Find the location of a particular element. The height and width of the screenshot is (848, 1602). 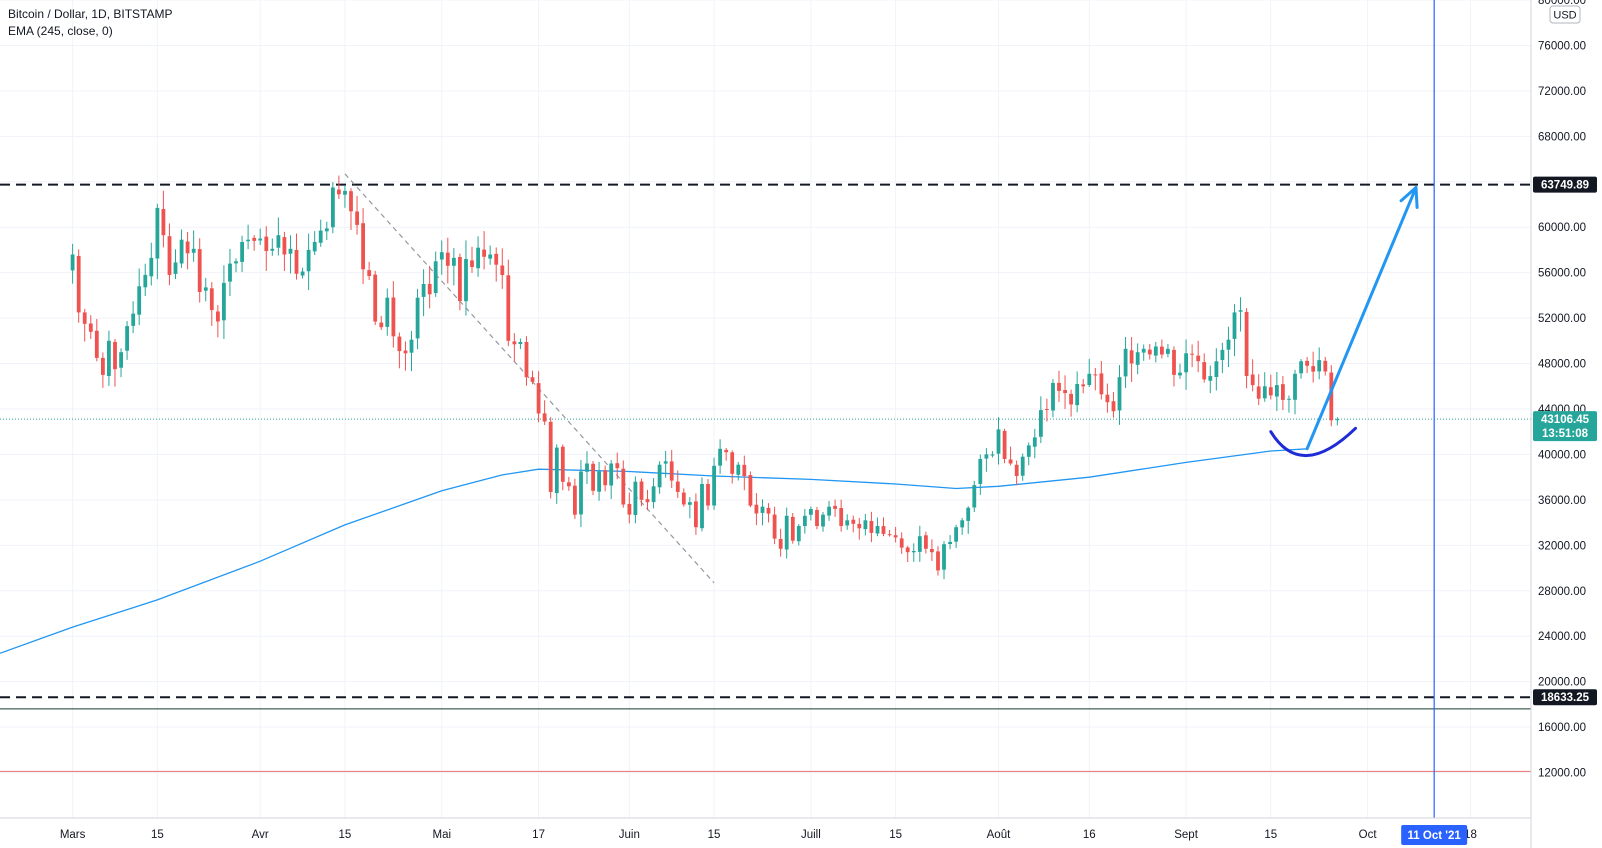

level-badge-label: 63749.89 is located at coordinates (1565, 186).